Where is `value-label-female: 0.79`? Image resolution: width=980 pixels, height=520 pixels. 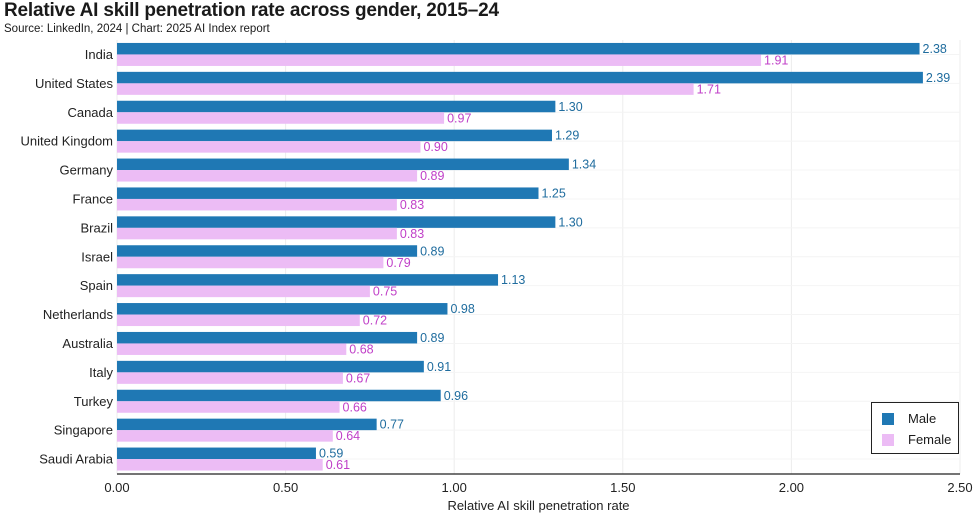 value-label-female: 0.79 is located at coordinates (398, 263).